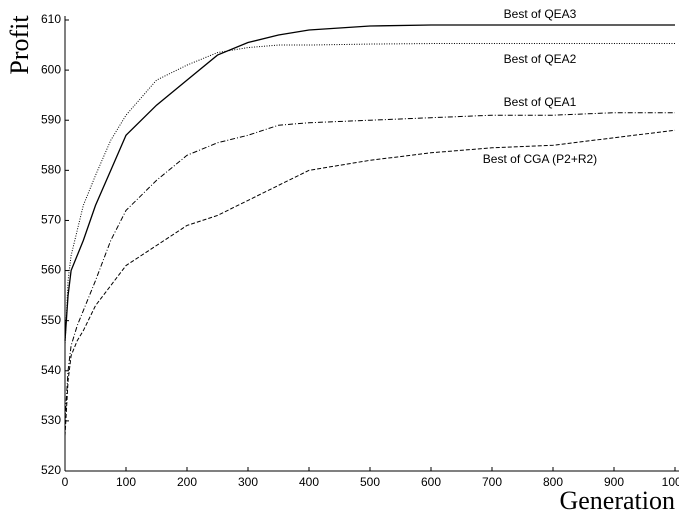 The image size is (679, 519). I want to click on y-axis-label: Profit, so click(19, 45).